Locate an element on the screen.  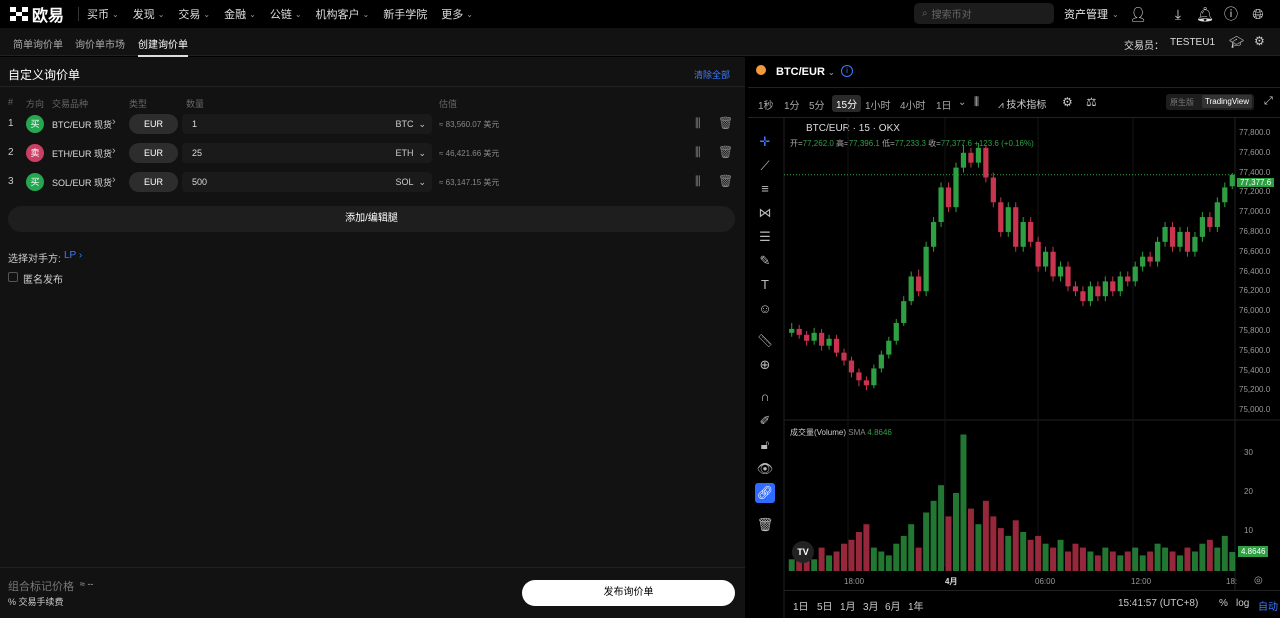
publish-rfq-button: 发布询价单 is located at coordinates (628, 593).